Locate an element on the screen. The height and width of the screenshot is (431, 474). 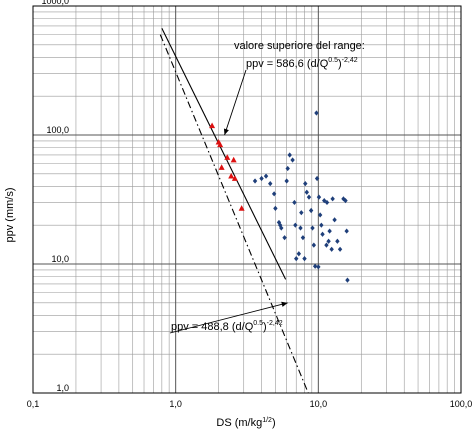
x-axis-label-sup: 1/2 is located at coordinates (267, 420).